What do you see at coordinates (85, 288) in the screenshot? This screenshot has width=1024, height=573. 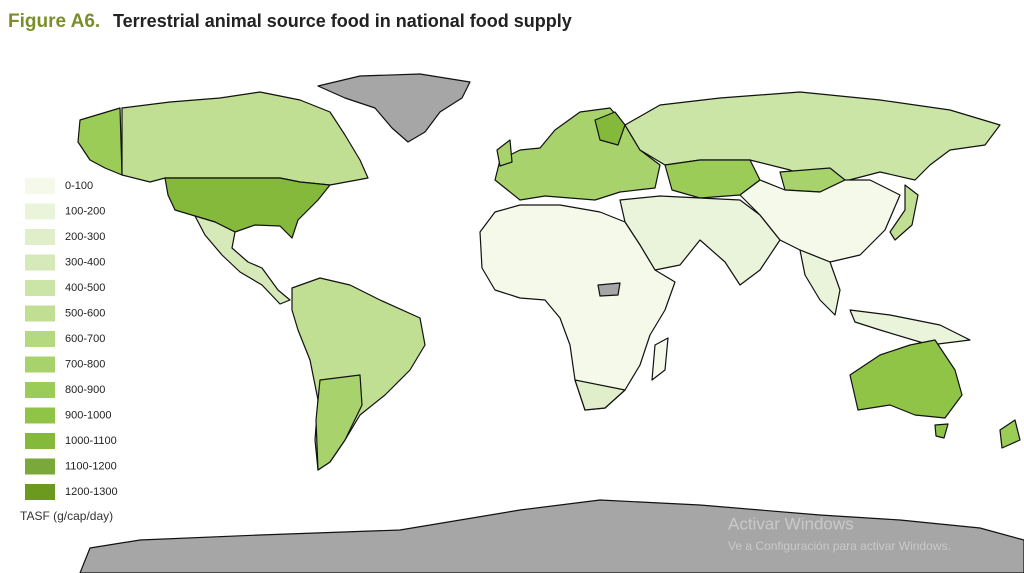 I see `legend-label: 400-500` at bounding box center [85, 288].